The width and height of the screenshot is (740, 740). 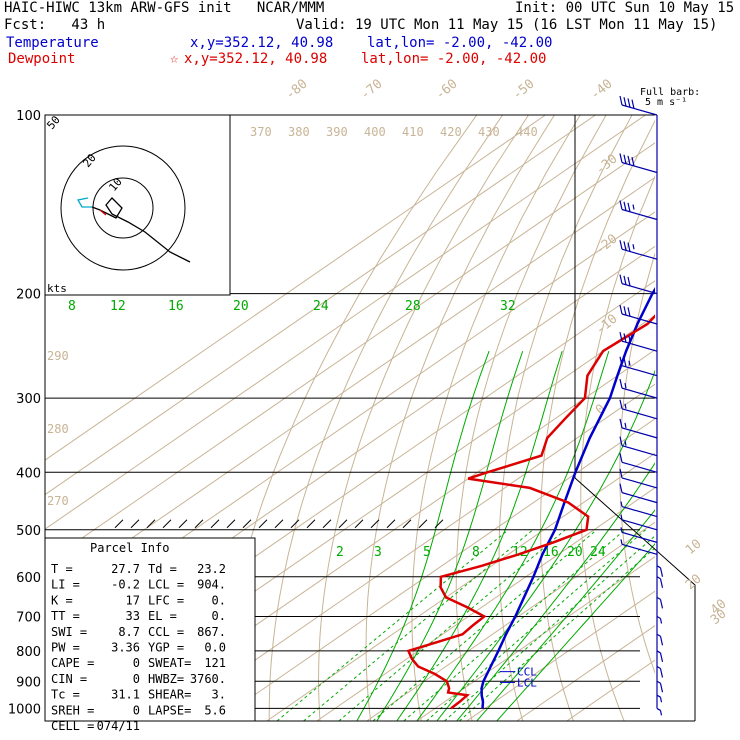 I want to click on parcel-info-cell: LI =, so click(x=65, y=585).